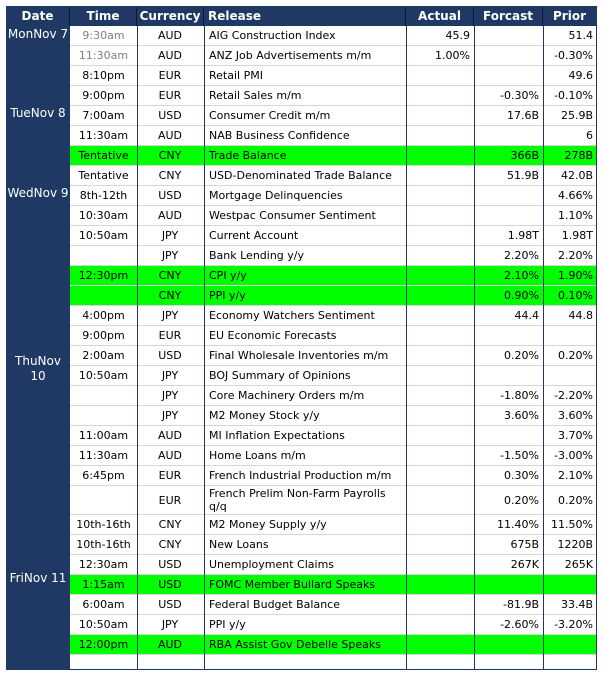 The width and height of the screenshot is (603, 674). I want to click on release-actual: 1.00%, so click(452, 55).